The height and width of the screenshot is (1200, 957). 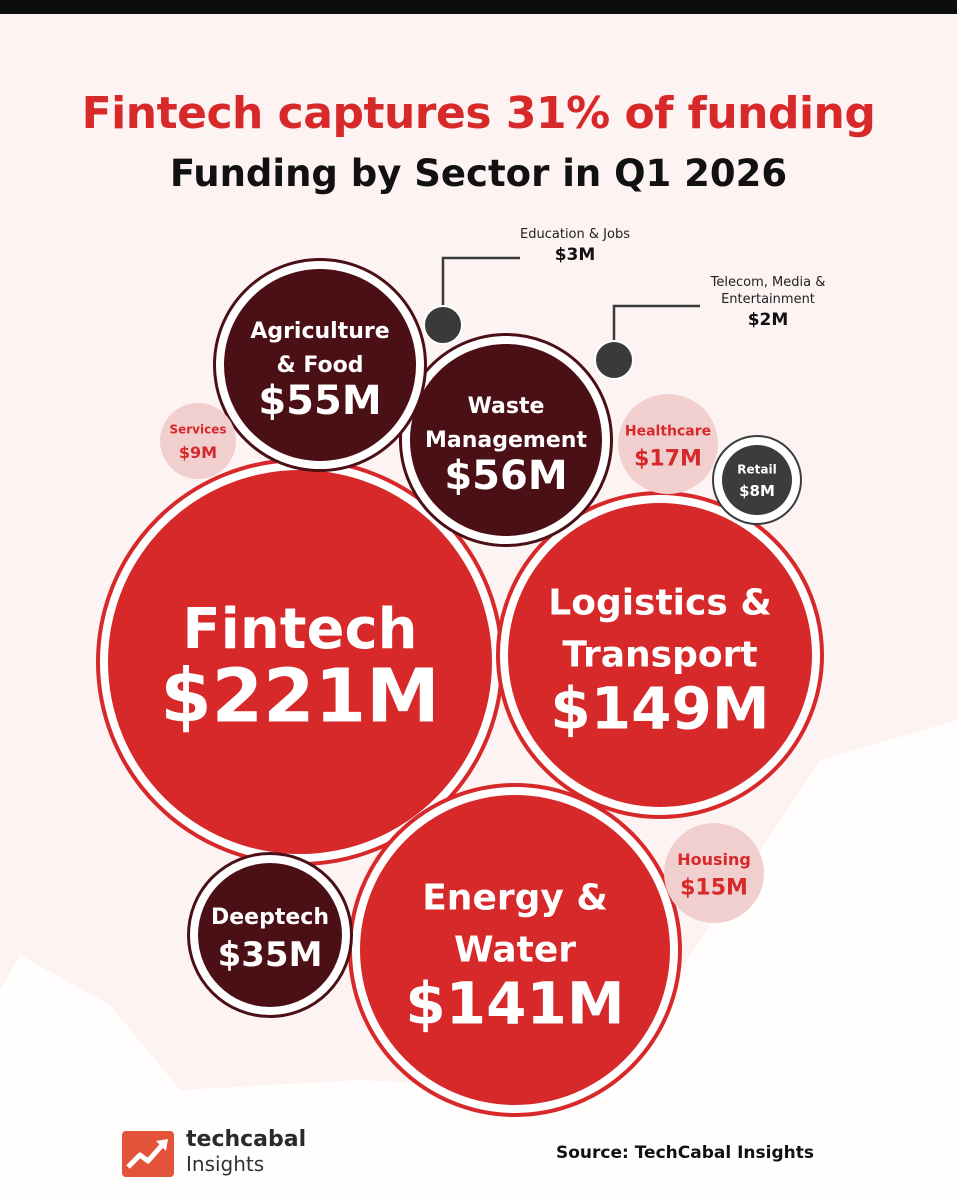 I want to click on bubble-label: Retail, so click(x=756, y=470).